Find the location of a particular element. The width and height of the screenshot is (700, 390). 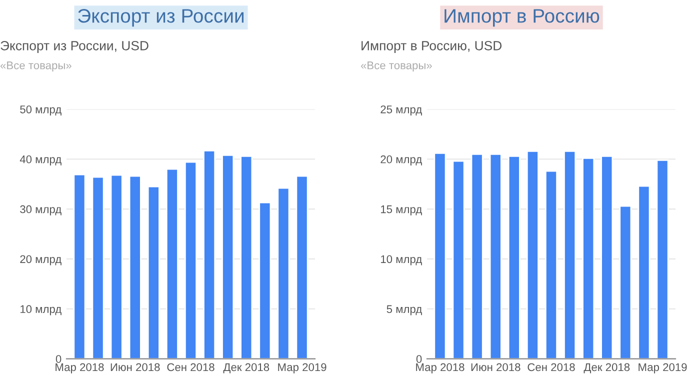

y-tick-label: 30 млрд is located at coordinates (41, 210).